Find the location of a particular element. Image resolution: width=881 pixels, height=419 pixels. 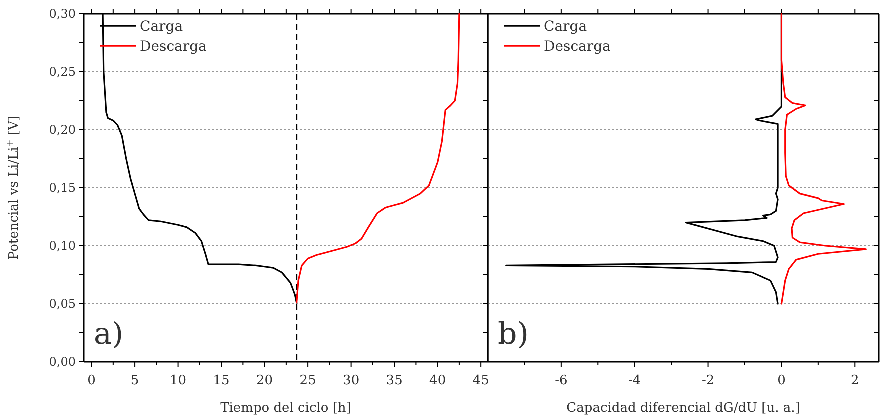

x-tick-label: -2 is located at coordinates (708, 380).